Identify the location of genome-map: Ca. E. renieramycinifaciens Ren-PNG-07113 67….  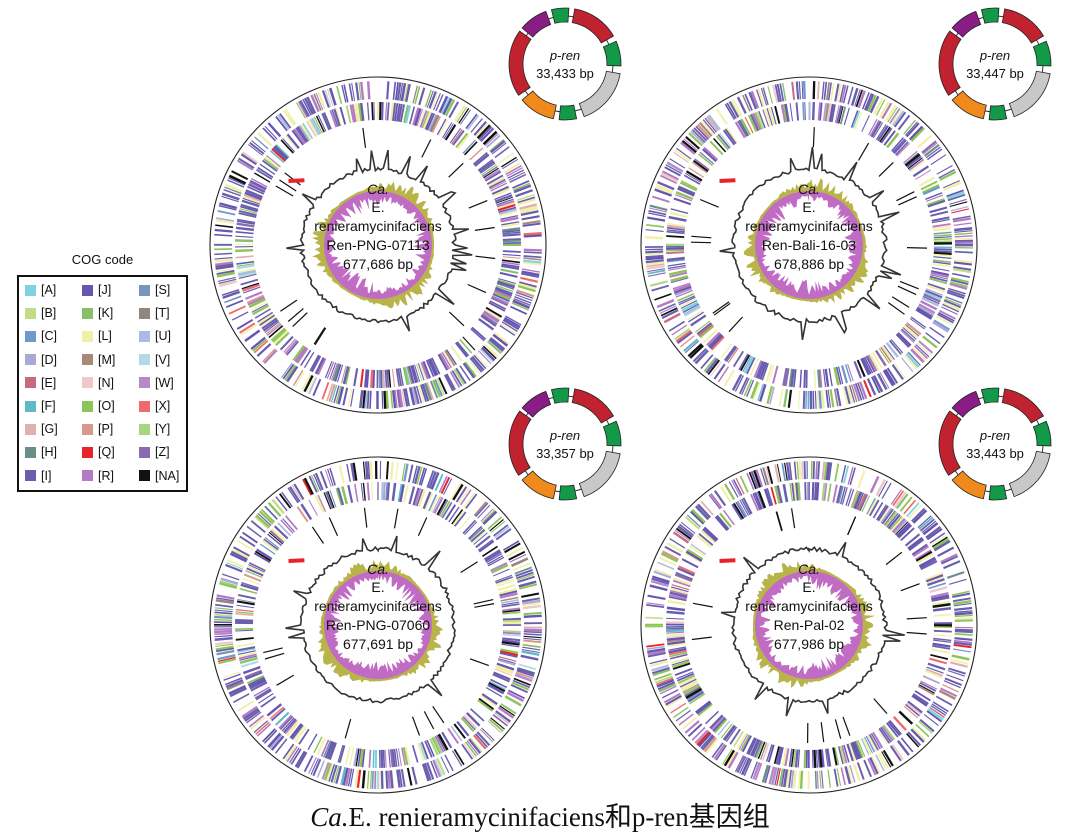
(378, 245).